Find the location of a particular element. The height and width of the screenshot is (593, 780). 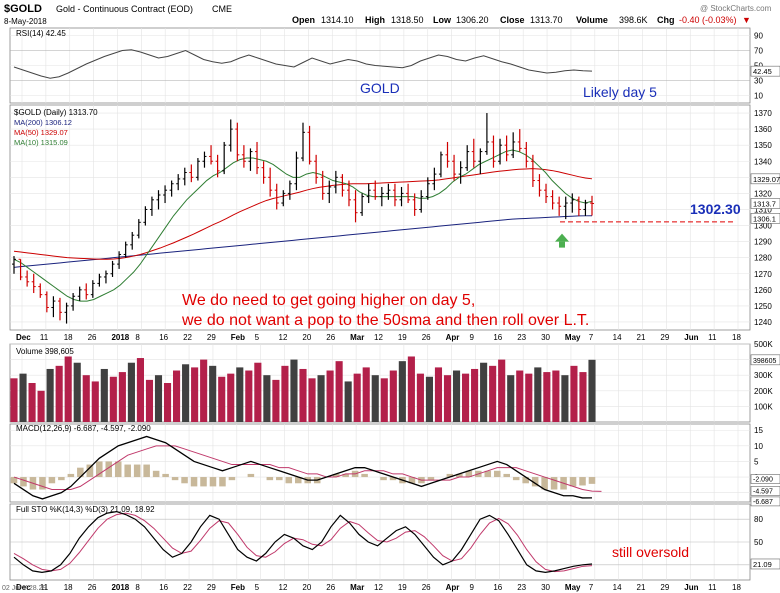

rsi-tick-label: 10 is located at coordinates (758, 96).